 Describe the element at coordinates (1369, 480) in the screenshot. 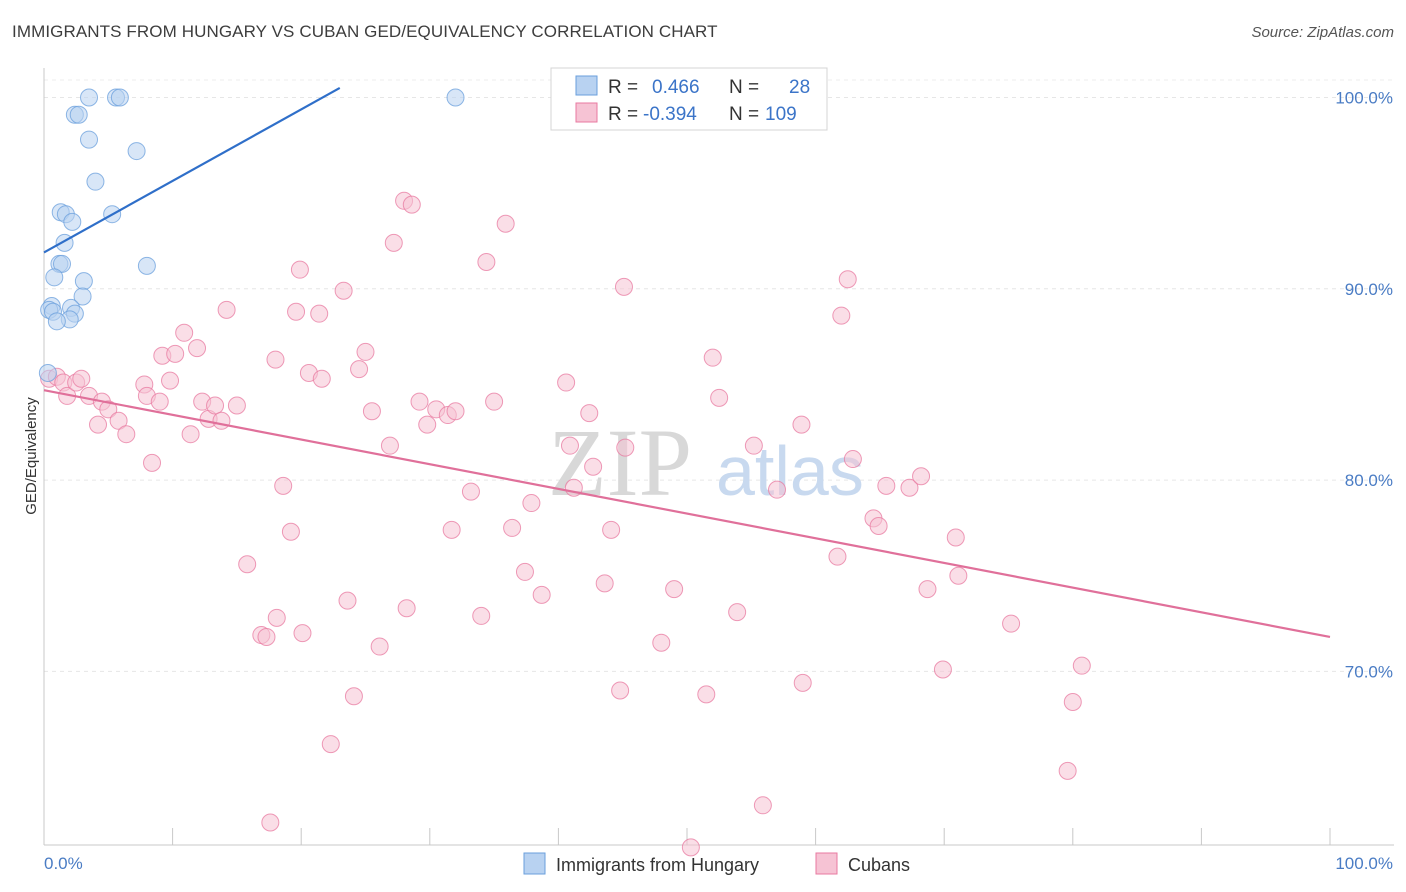

I see `y-tick-label: 80.0%` at that location.